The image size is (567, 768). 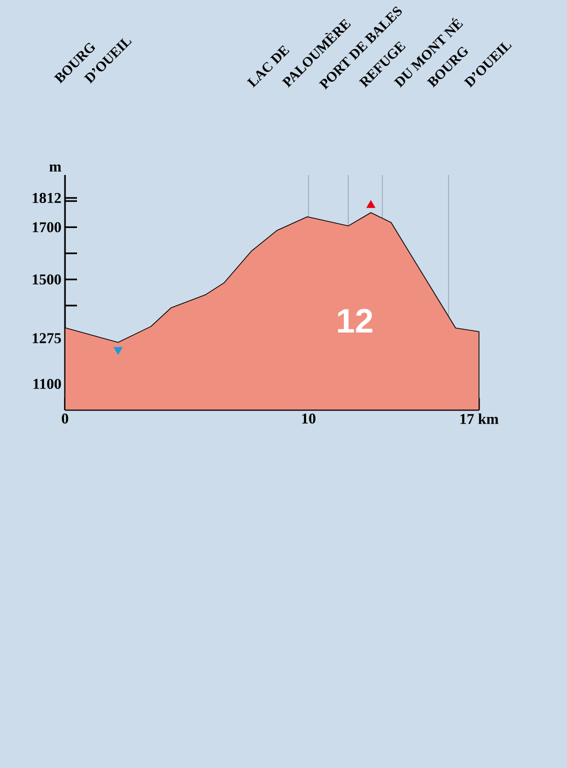 I want to click on y-axis-title: m, so click(x=55, y=168).